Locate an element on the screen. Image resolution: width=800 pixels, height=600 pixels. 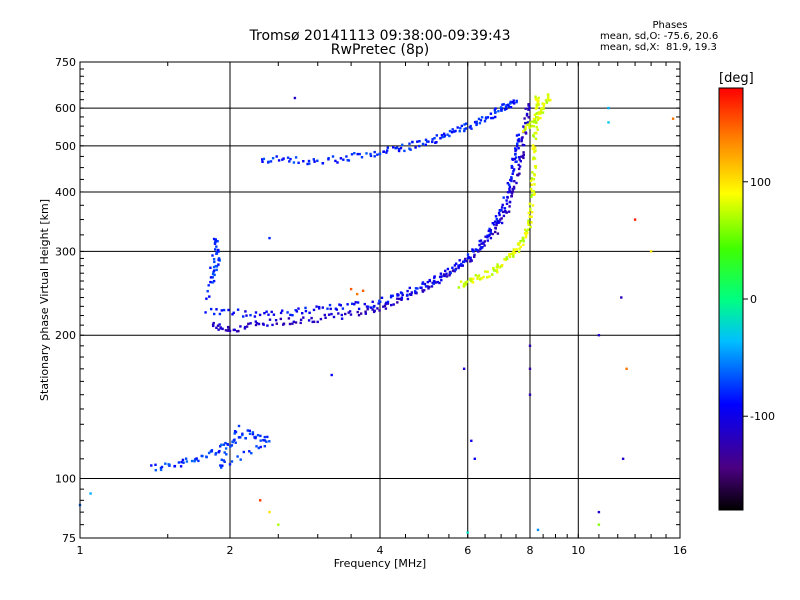
y-tick-label: 500 is located at coordinates (65, 146).